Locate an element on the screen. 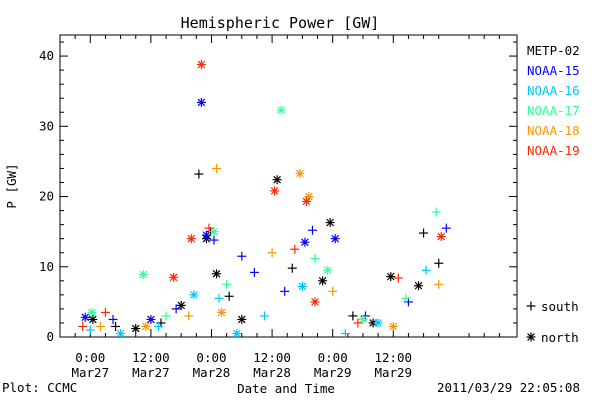 This screenshot has width=600, height=400. y-tick-label: 30 is located at coordinates (46, 125).